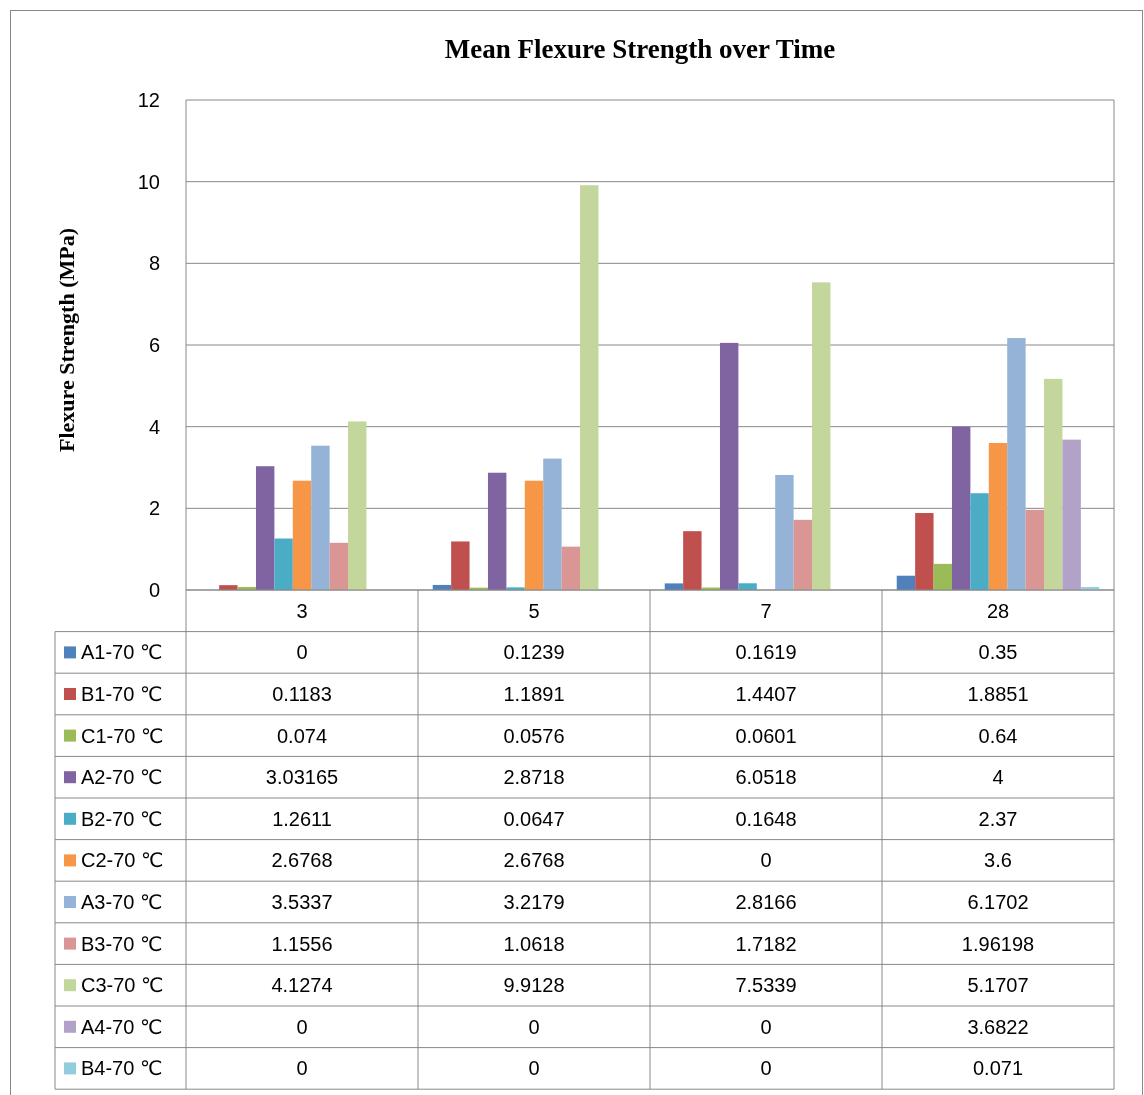  What do you see at coordinates (766, 777) in the screenshot?
I see `data-label: 6.0518` at bounding box center [766, 777].